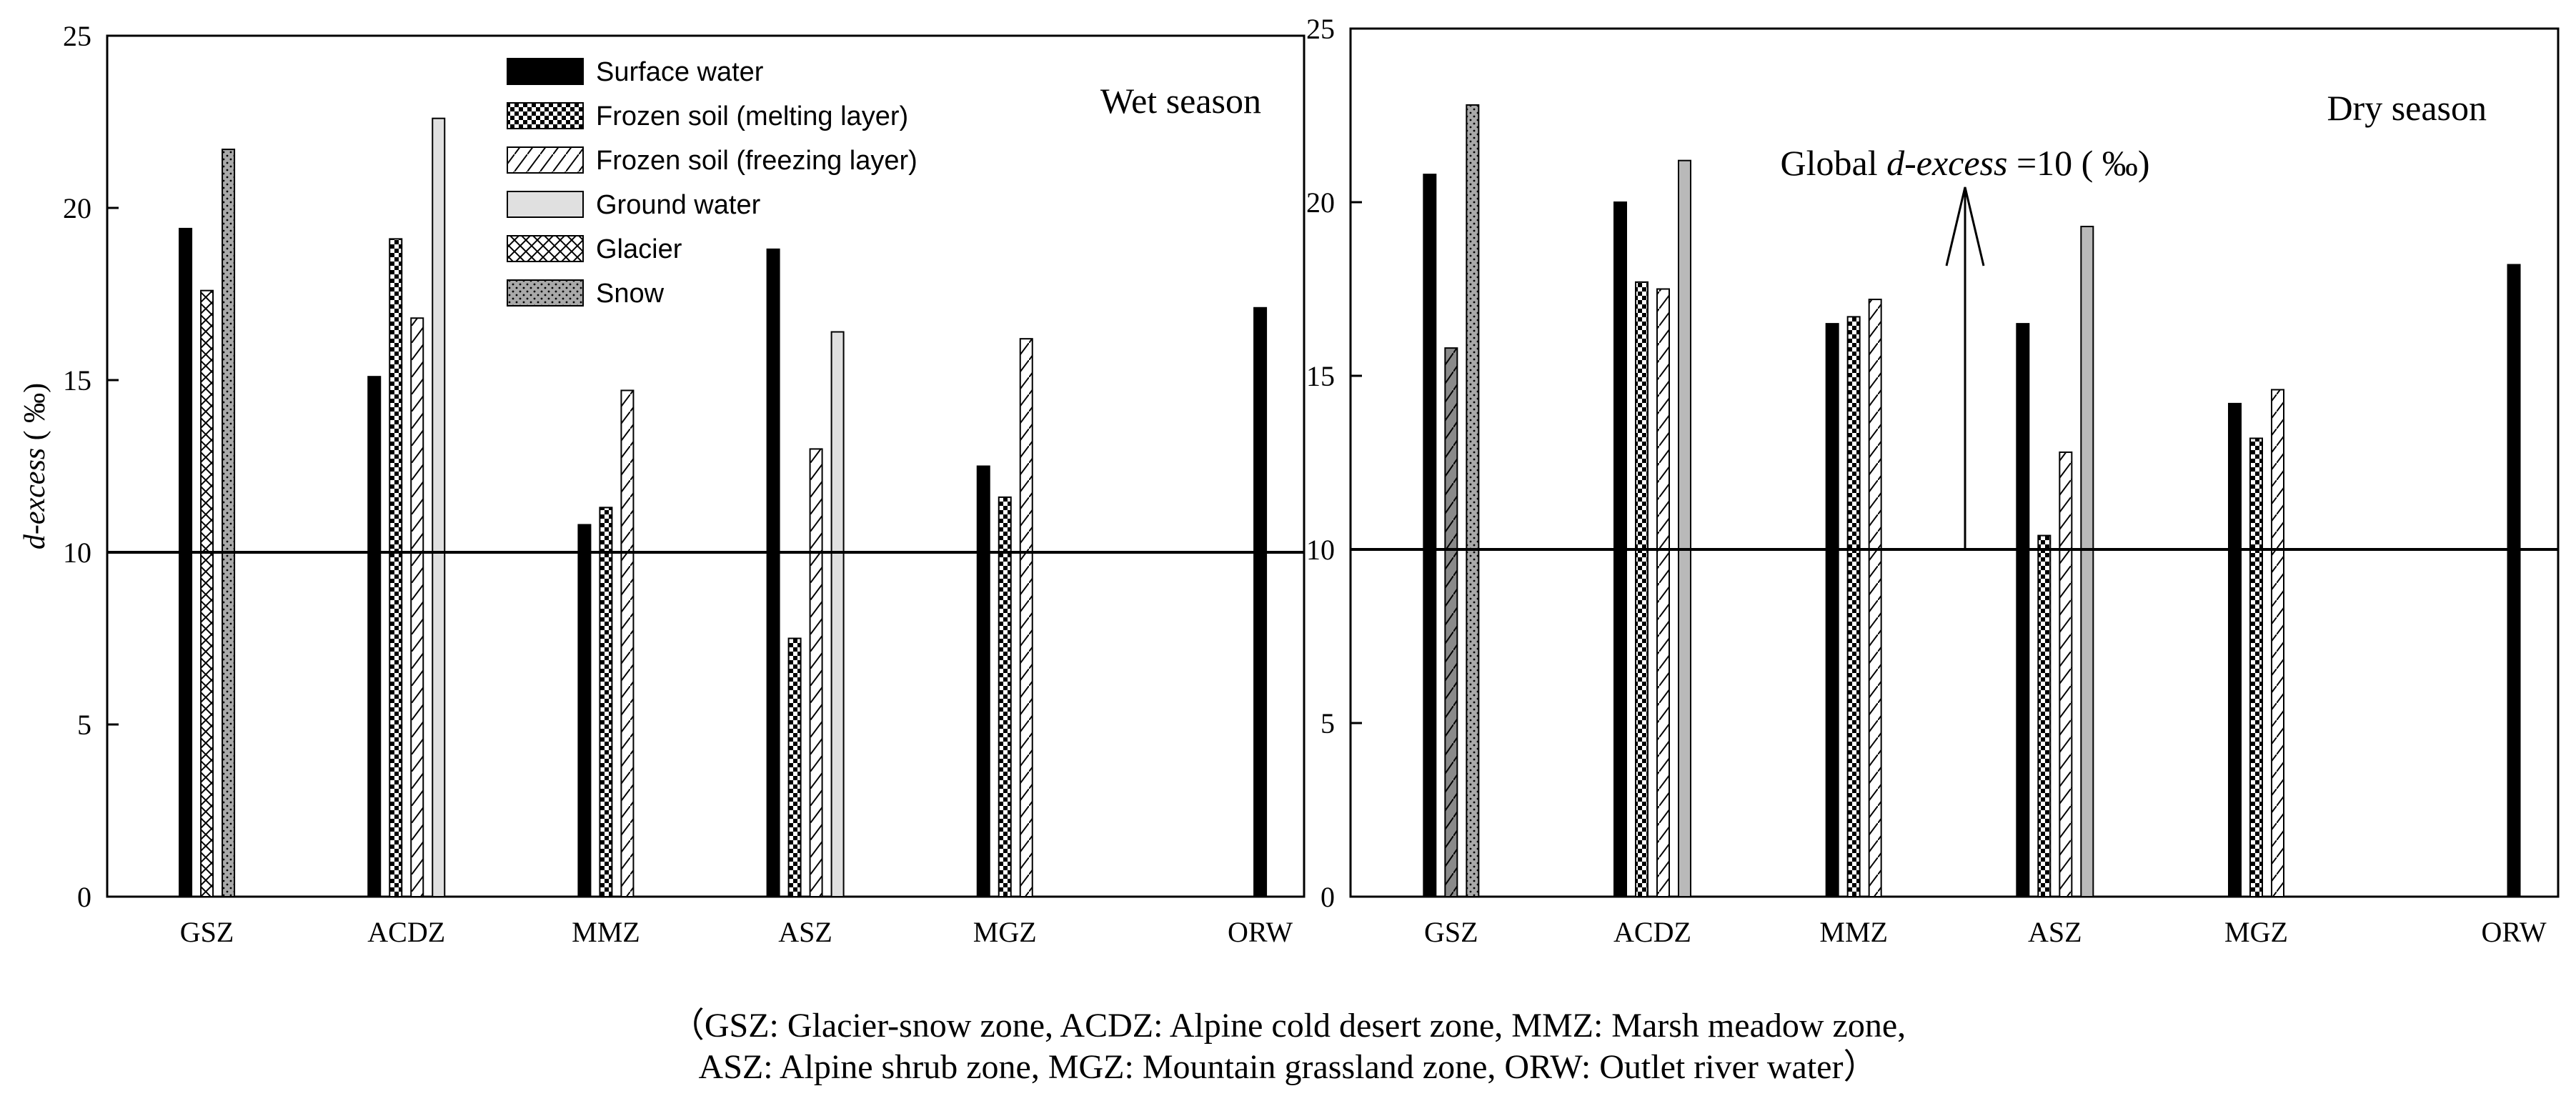 The image size is (2576, 1101). I want to click on legend-label-frozen-soil-freezing-layer: Frozen soil (freezing layer), so click(756, 161).